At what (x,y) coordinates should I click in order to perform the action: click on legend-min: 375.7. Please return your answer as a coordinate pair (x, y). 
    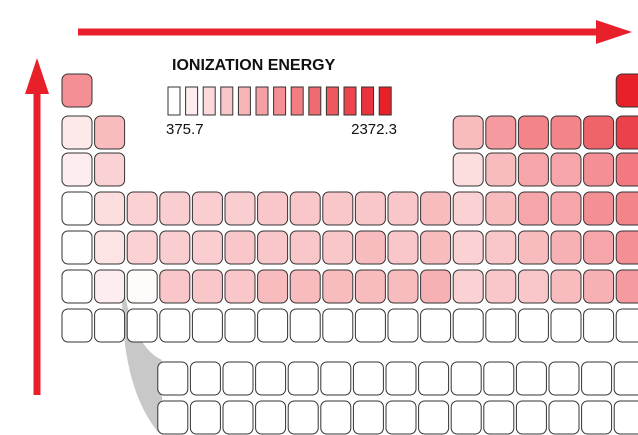
    Looking at the image, I should click on (185, 129).